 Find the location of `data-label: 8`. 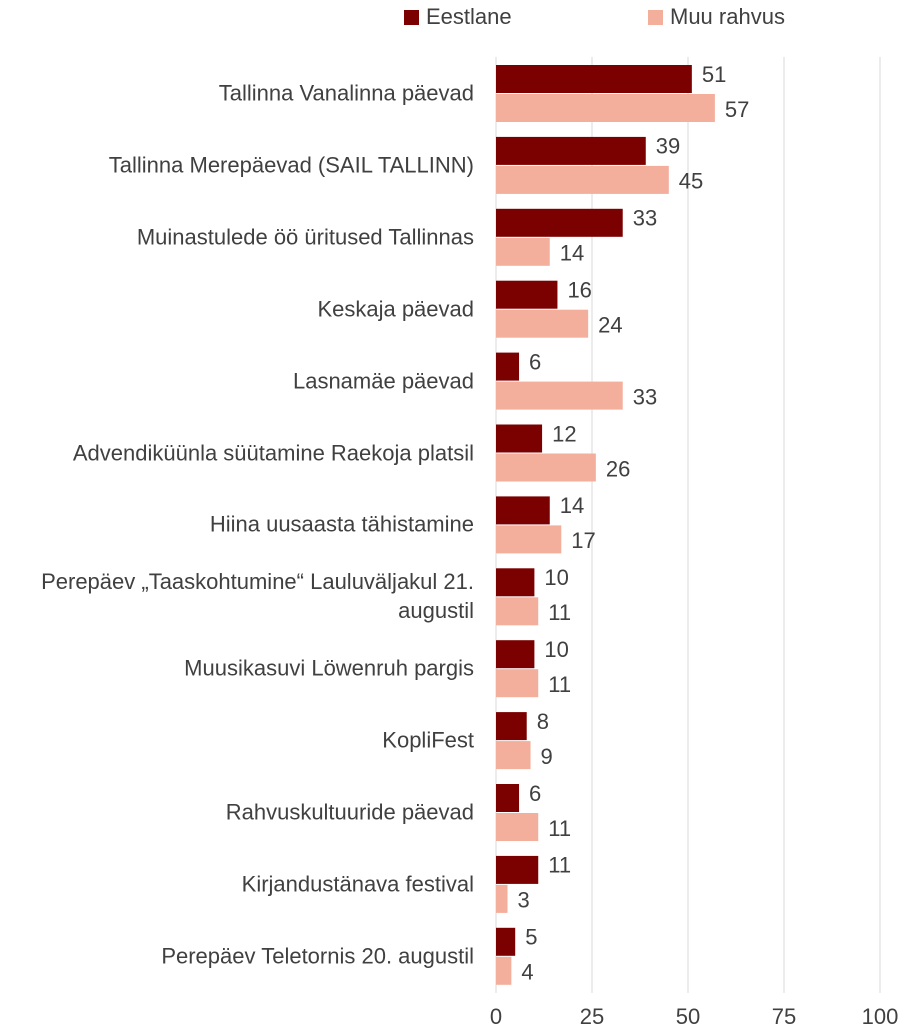

data-label: 8 is located at coordinates (543, 721).